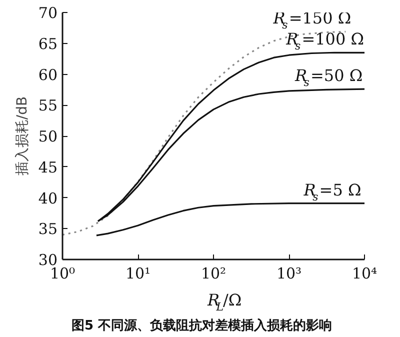  I want to click on x-tick-label: 10¹, so click(138, 273).